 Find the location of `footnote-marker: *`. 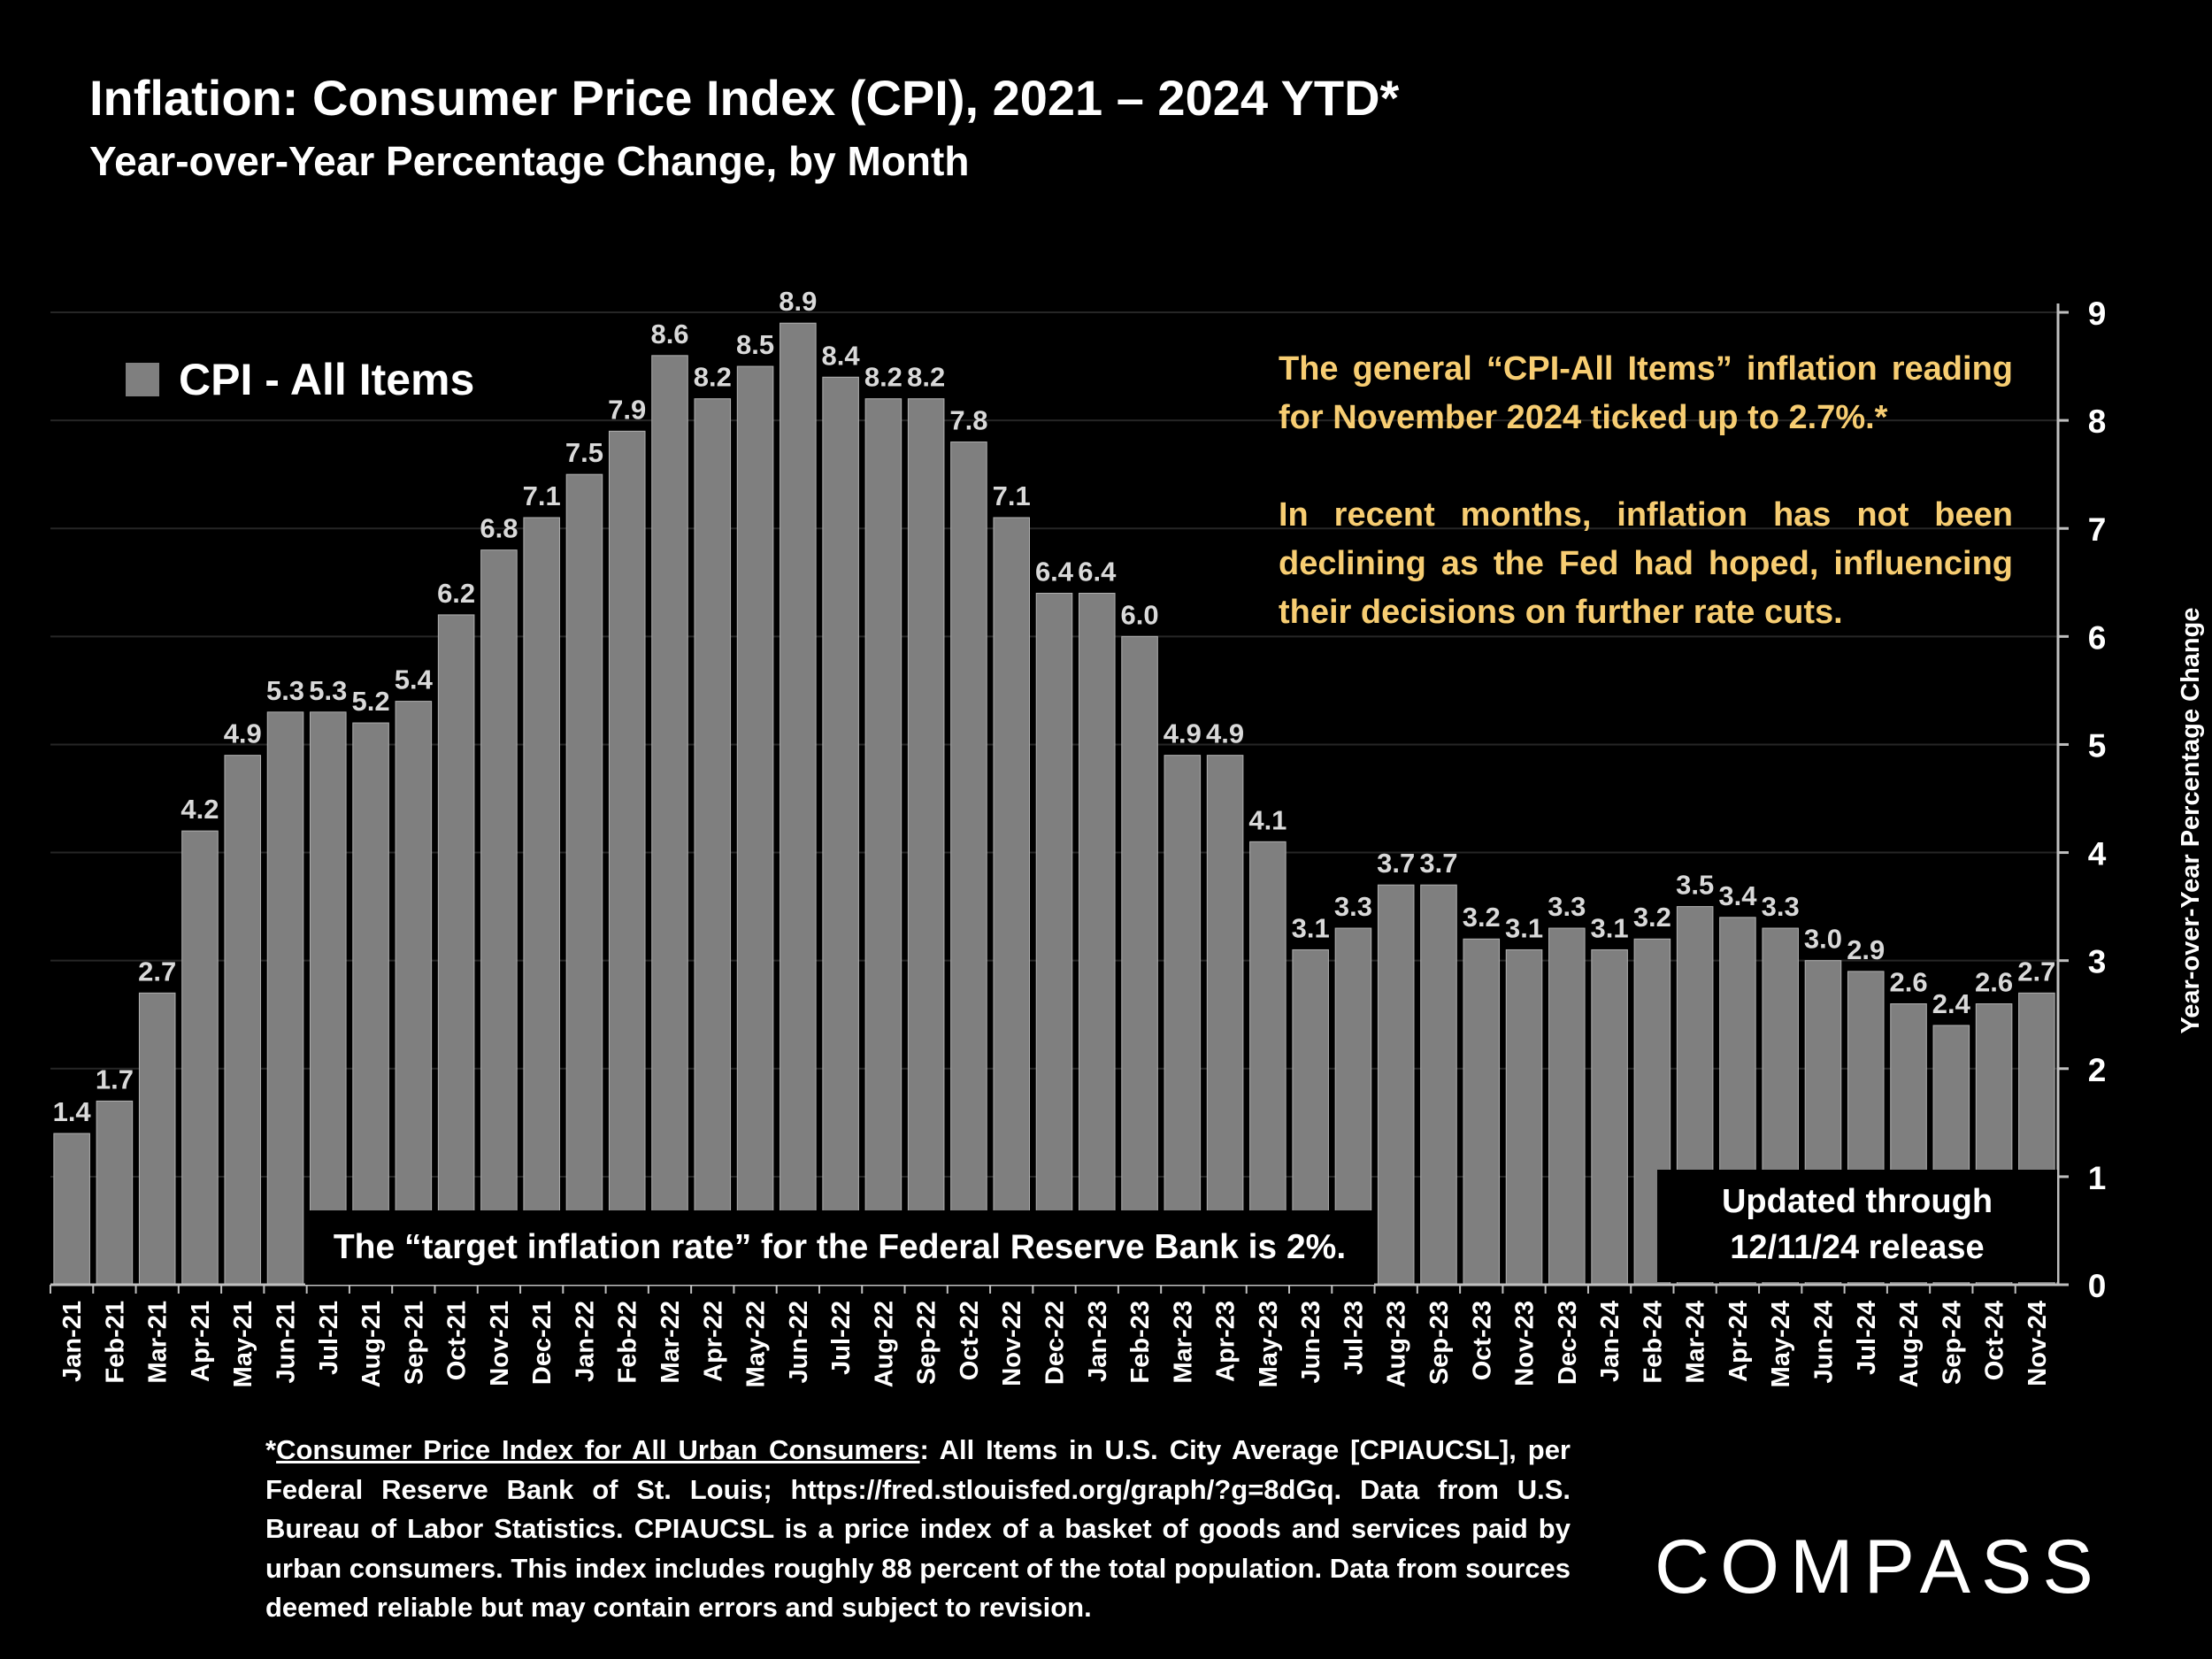

footnote-marker: * is located at coordinates (271, 1449).